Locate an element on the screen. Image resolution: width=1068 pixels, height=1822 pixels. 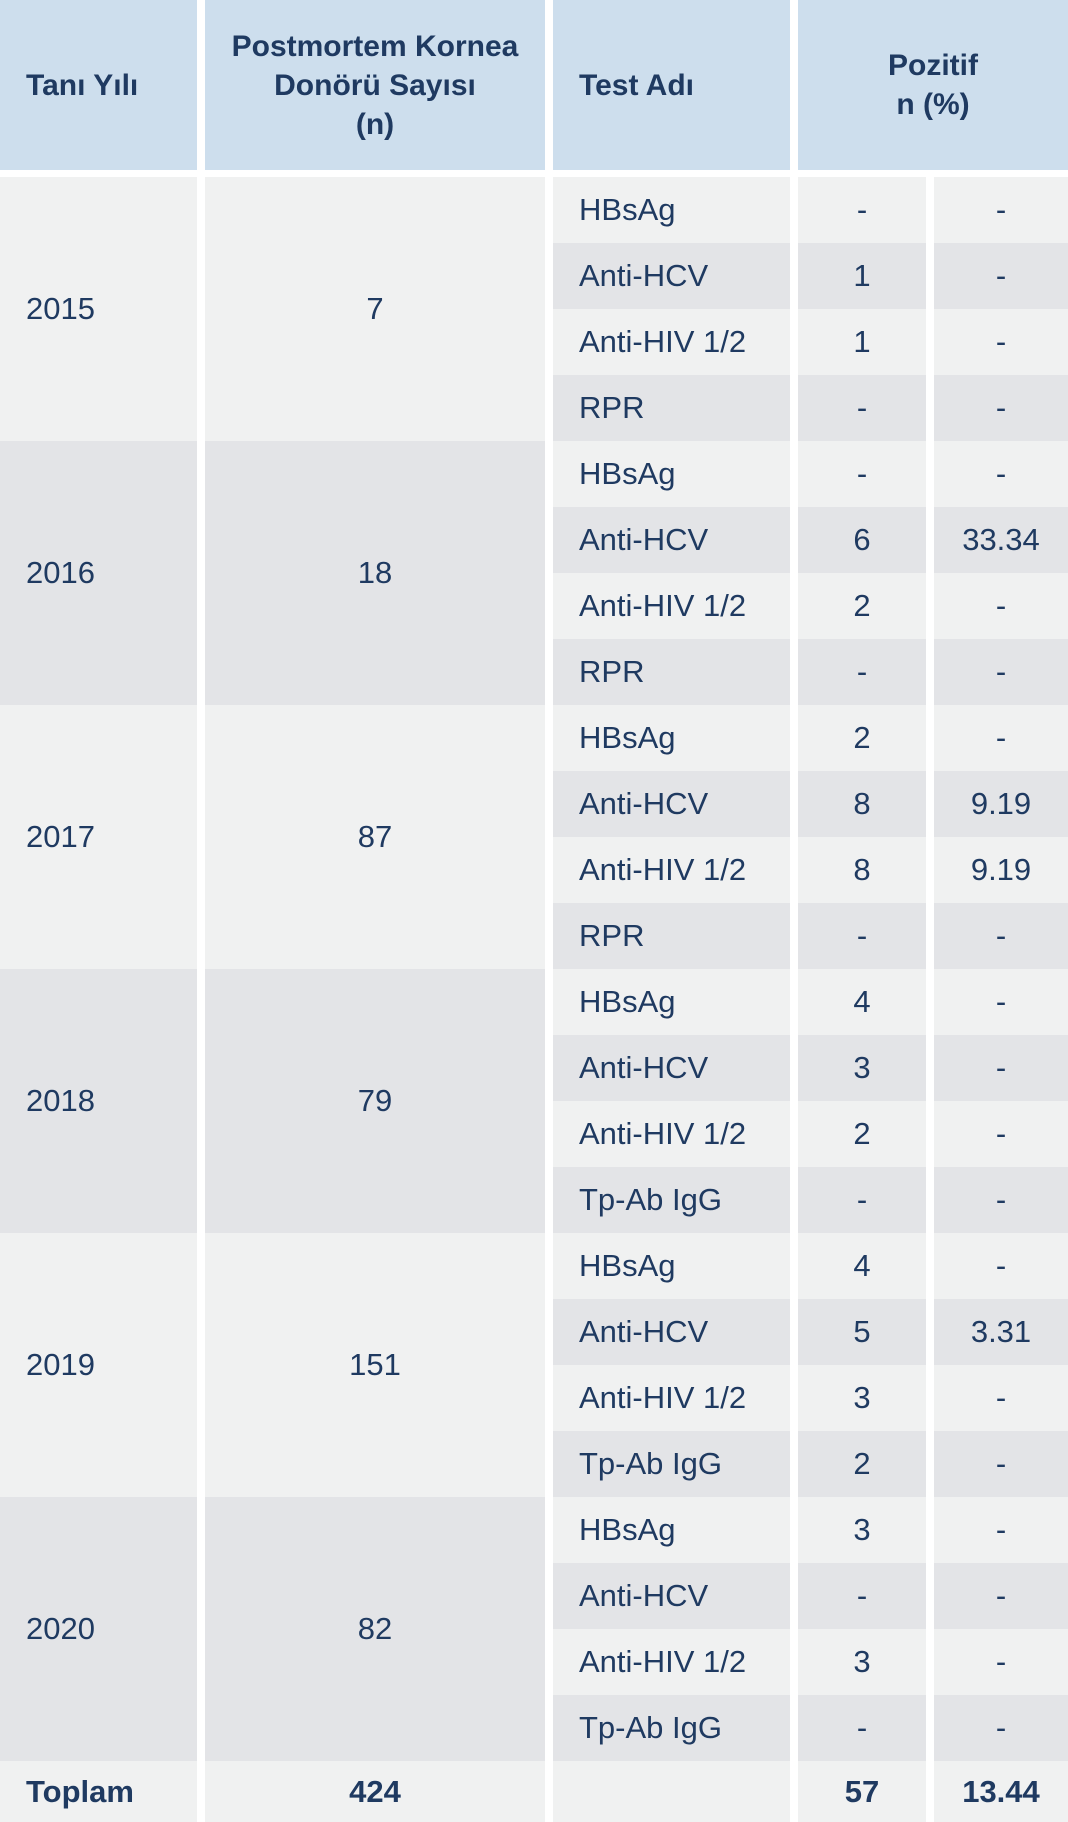
donor-count-cell: 82 is located at coordinates (375, 1629).